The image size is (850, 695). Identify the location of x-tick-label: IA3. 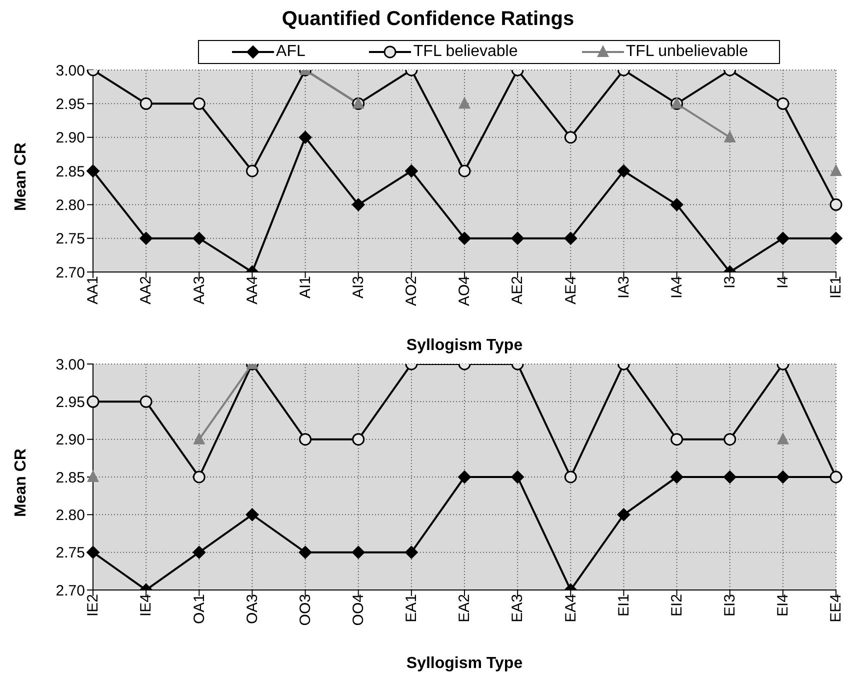
(623, 287).